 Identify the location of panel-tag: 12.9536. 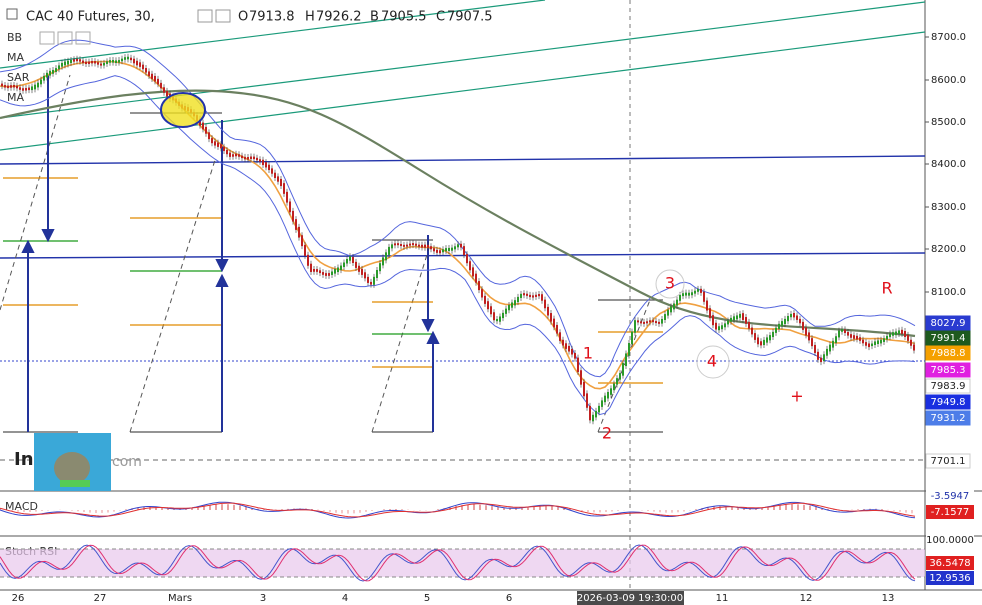
(949, 578).